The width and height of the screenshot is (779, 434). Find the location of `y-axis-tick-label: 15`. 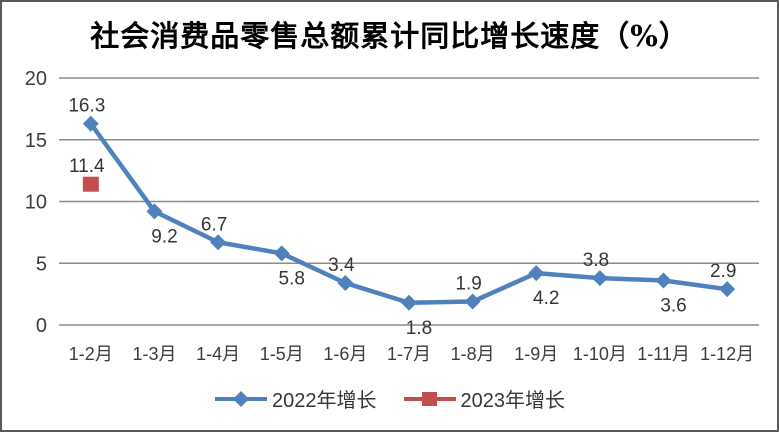

y-axis-tick-label: 15 is located at coordinates (36, 141).